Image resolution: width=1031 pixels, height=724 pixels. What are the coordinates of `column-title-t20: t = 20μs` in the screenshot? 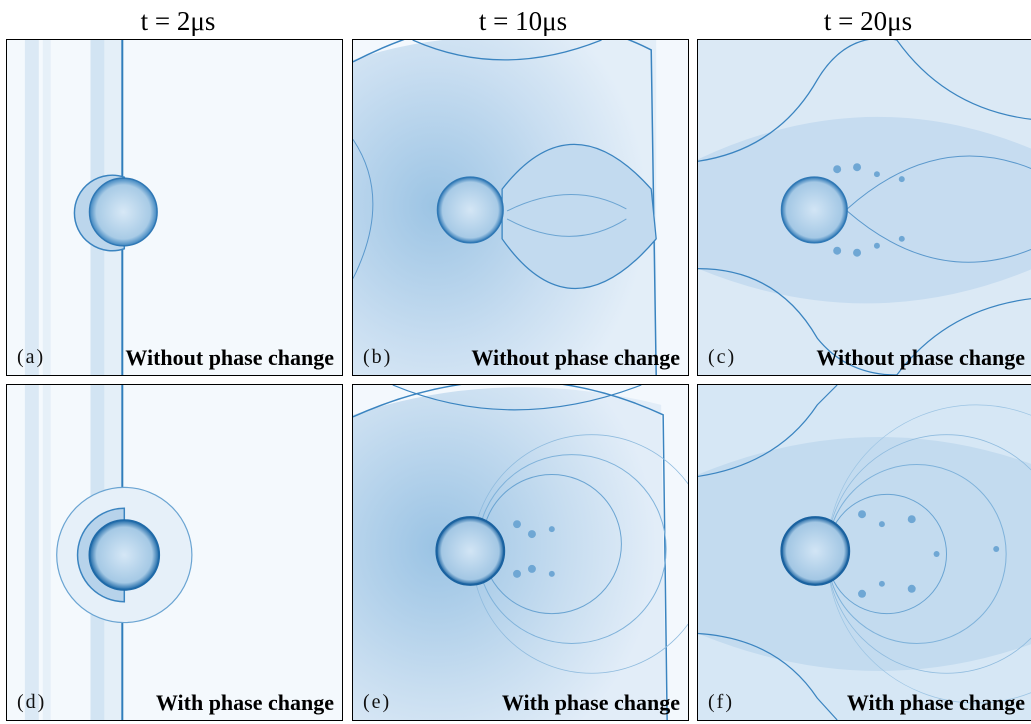 It's located at (868, 21).